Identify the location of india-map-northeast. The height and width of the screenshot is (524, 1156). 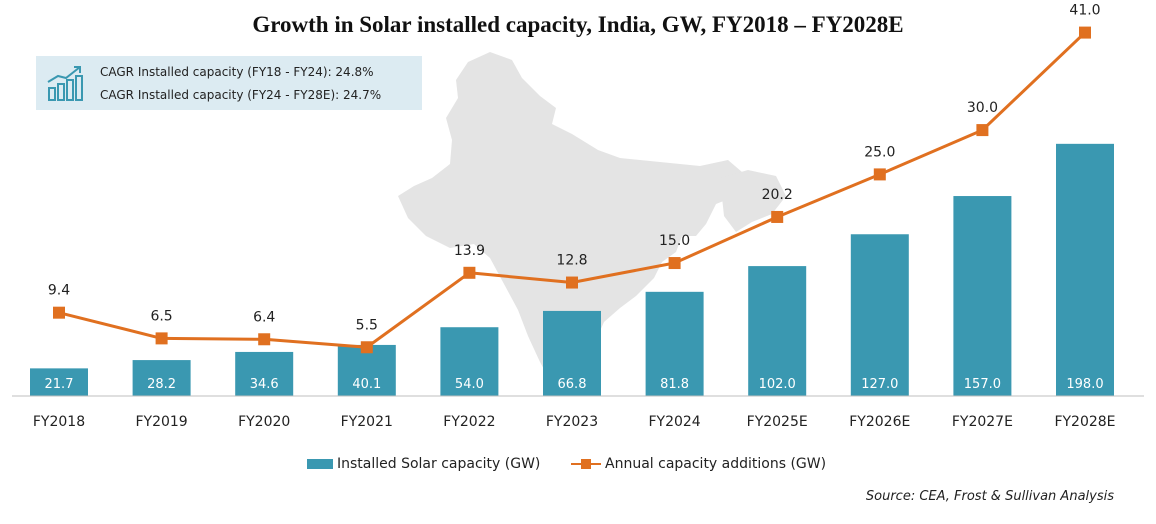
(753, 201).